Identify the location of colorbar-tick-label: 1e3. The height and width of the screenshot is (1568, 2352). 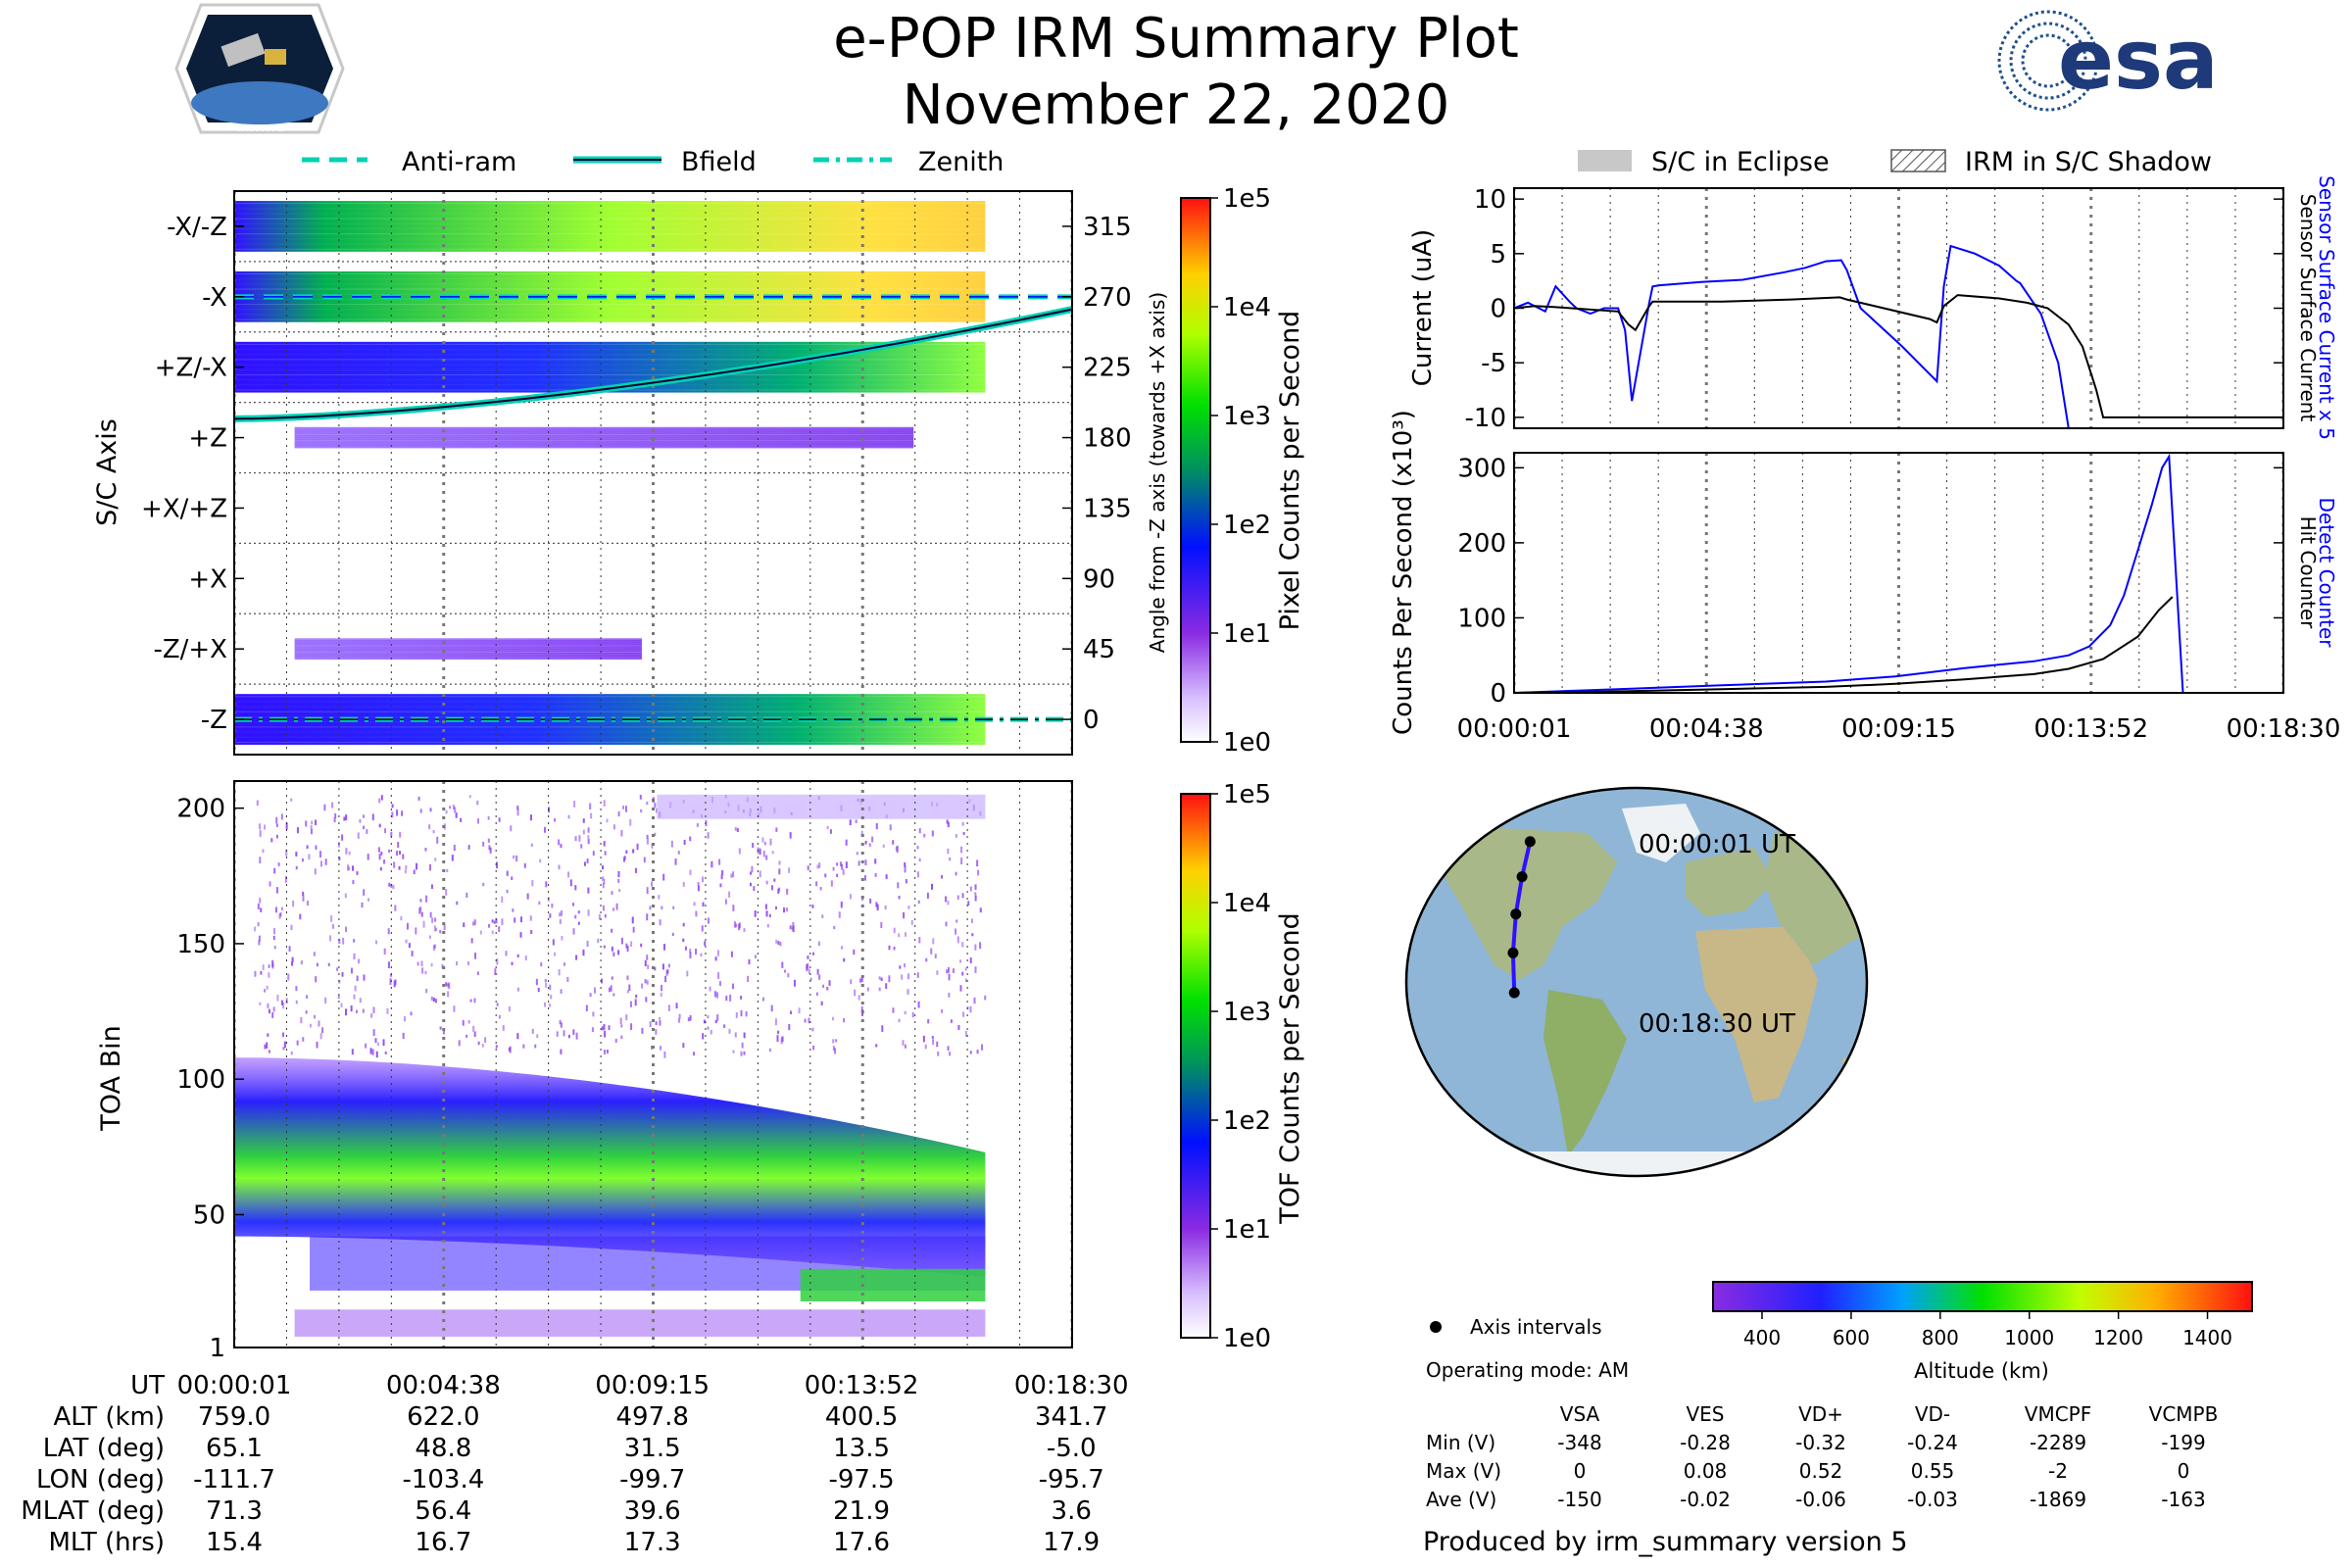
(1247, 1012).